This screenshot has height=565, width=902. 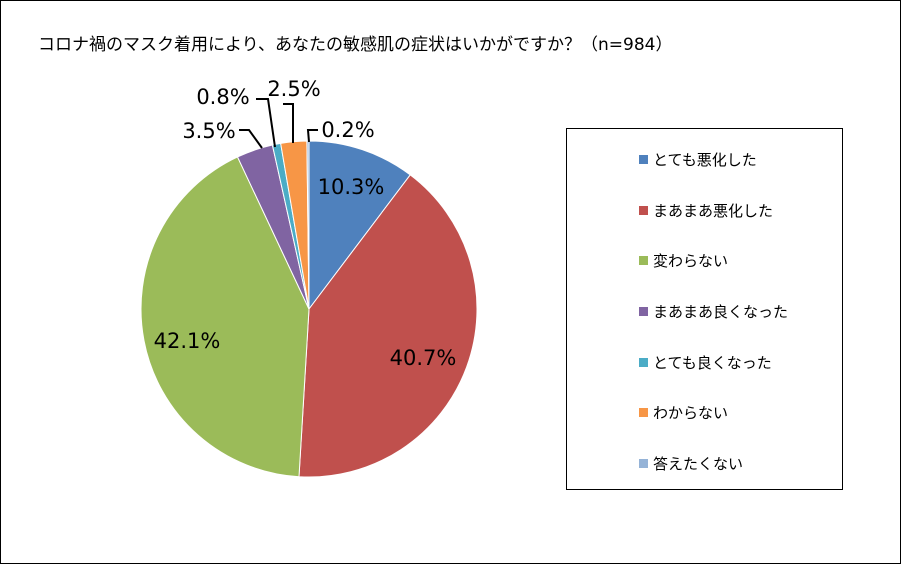 What do you see at coordinates (355, 45) in the screenshot?
I see `chart-title: コロナ禍のマスク着用により、あなたの敏感肌の症状はいかがですか？（n=984）` at bounding box center [355, 45].